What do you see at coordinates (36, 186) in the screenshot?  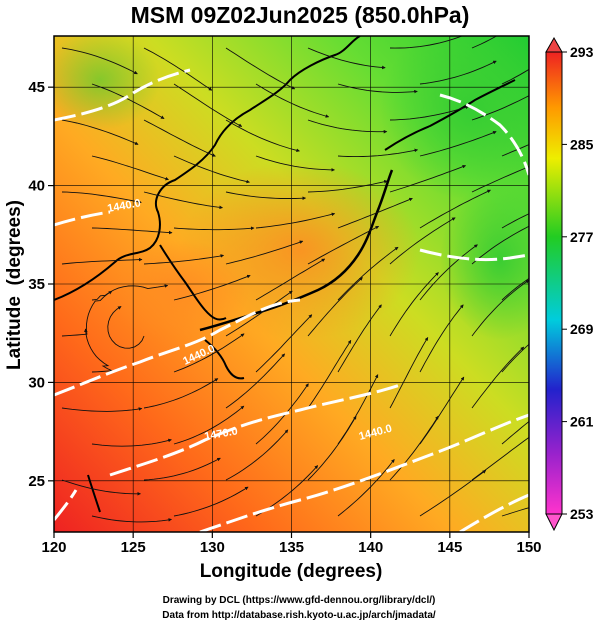 I see `y-tick-label: 40` at bounding box center [36, 186].